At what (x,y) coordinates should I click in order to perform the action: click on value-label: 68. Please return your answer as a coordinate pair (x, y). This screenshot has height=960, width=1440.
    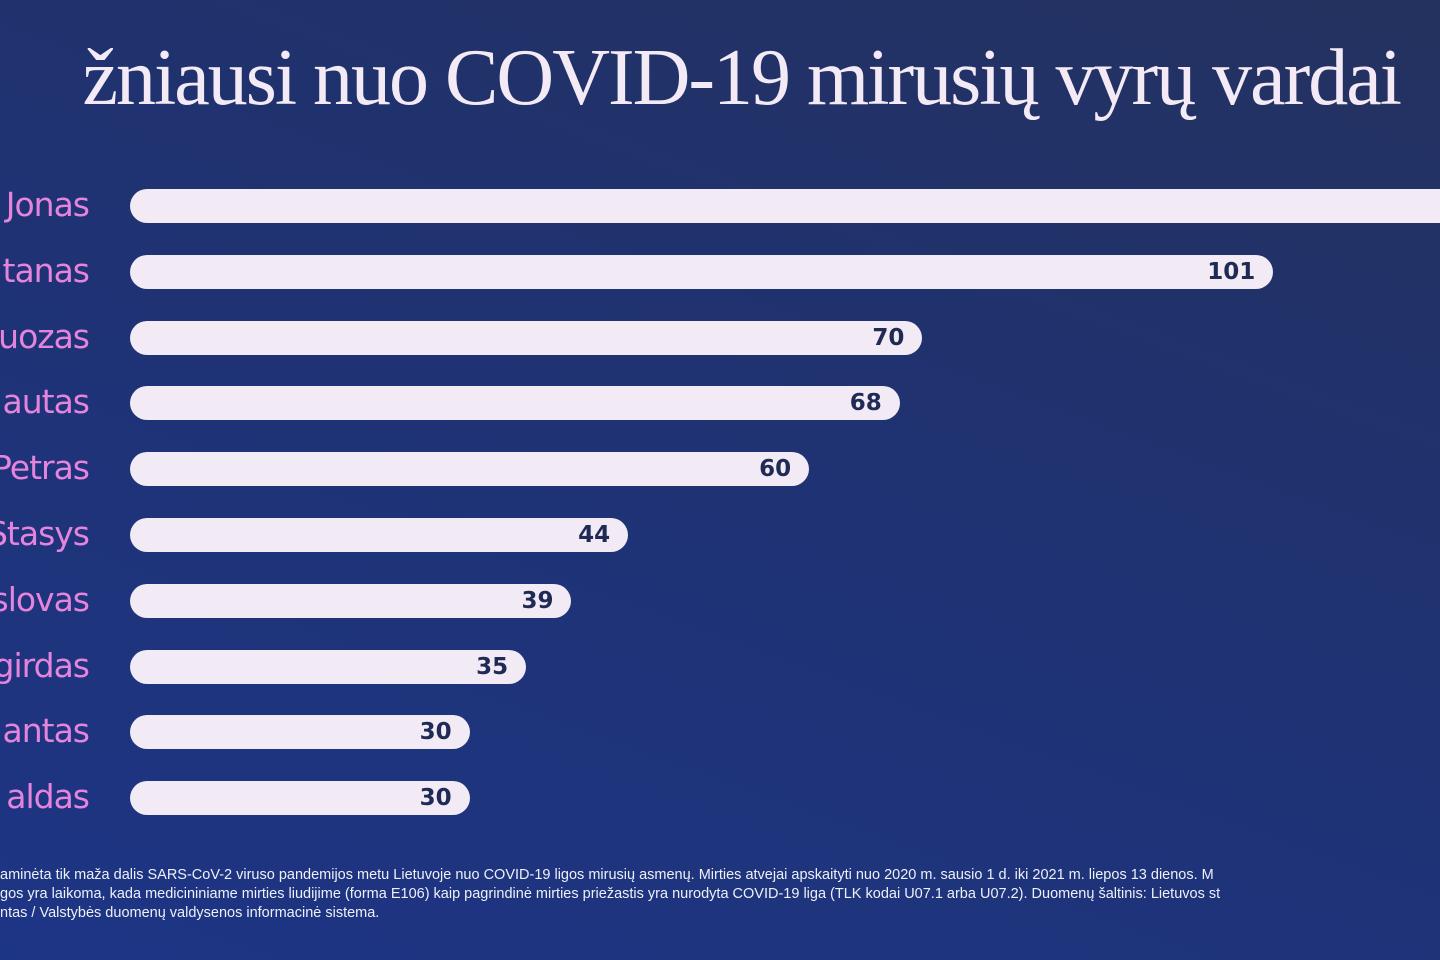
    Looking at the image, I should click on (865, 403).